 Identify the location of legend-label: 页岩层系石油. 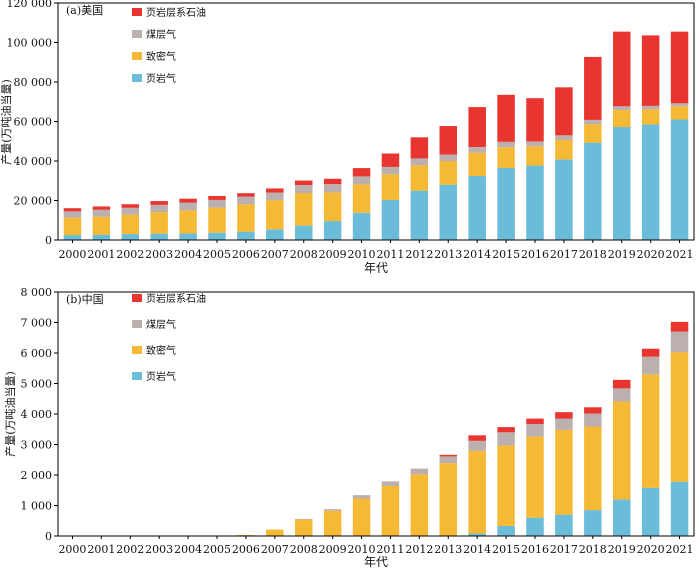
(176, 298).